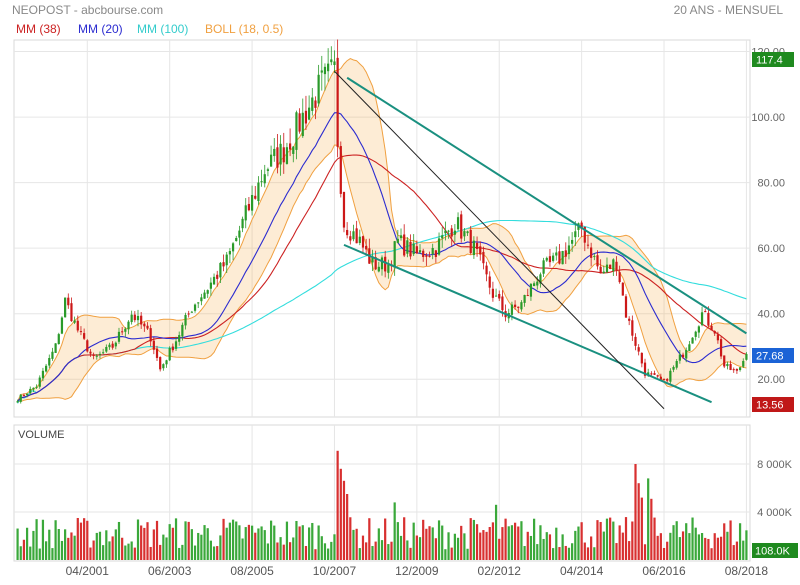  What do you see at coordinates (729, 10) in the screenshot?
I see `chart-period: 20 ANS - MENSUEL` at bounding box center [729, 10].